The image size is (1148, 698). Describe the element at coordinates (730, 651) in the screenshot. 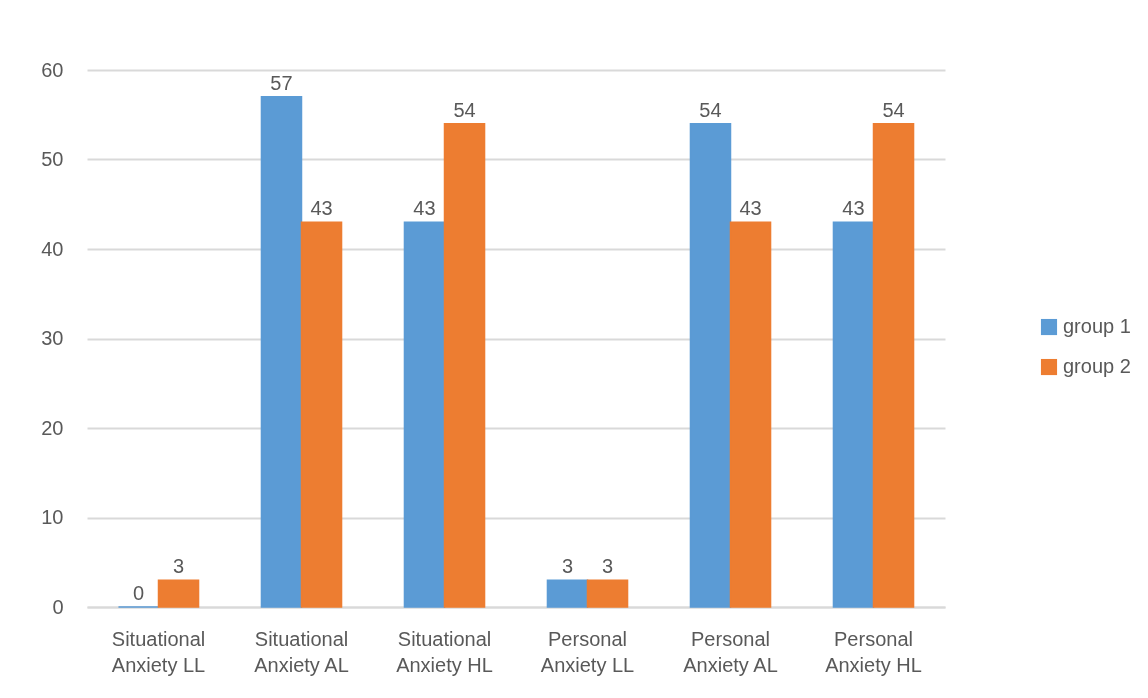

I see `x-tick-label: Personal Anxiety AL` at that location.